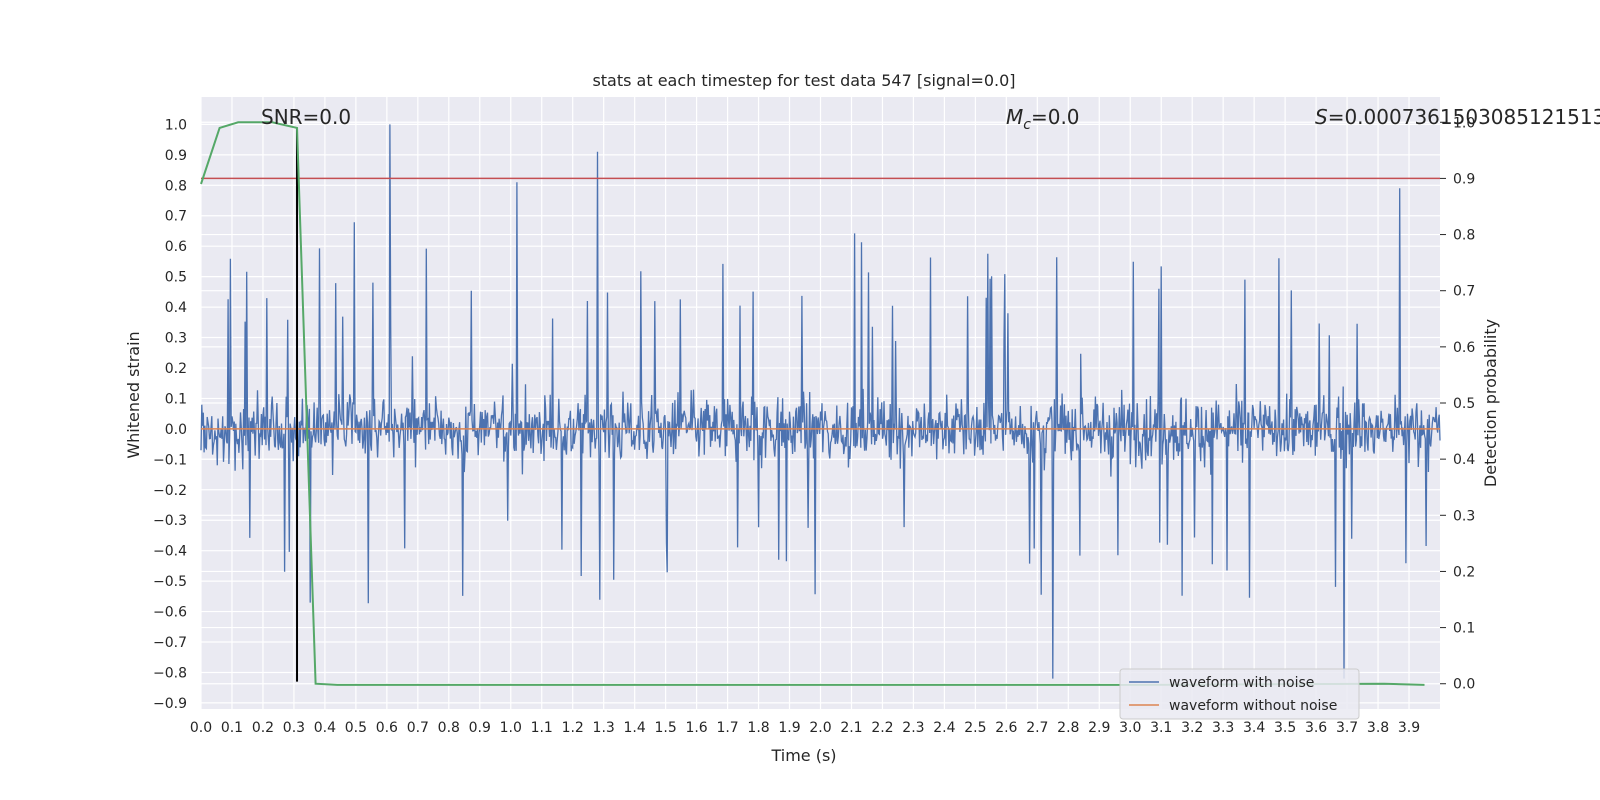  What do you see at coordinates (1464, 123) in the screenshot?
I see `y2-tick-label: 1.0` at bounding box center [1464, 123].